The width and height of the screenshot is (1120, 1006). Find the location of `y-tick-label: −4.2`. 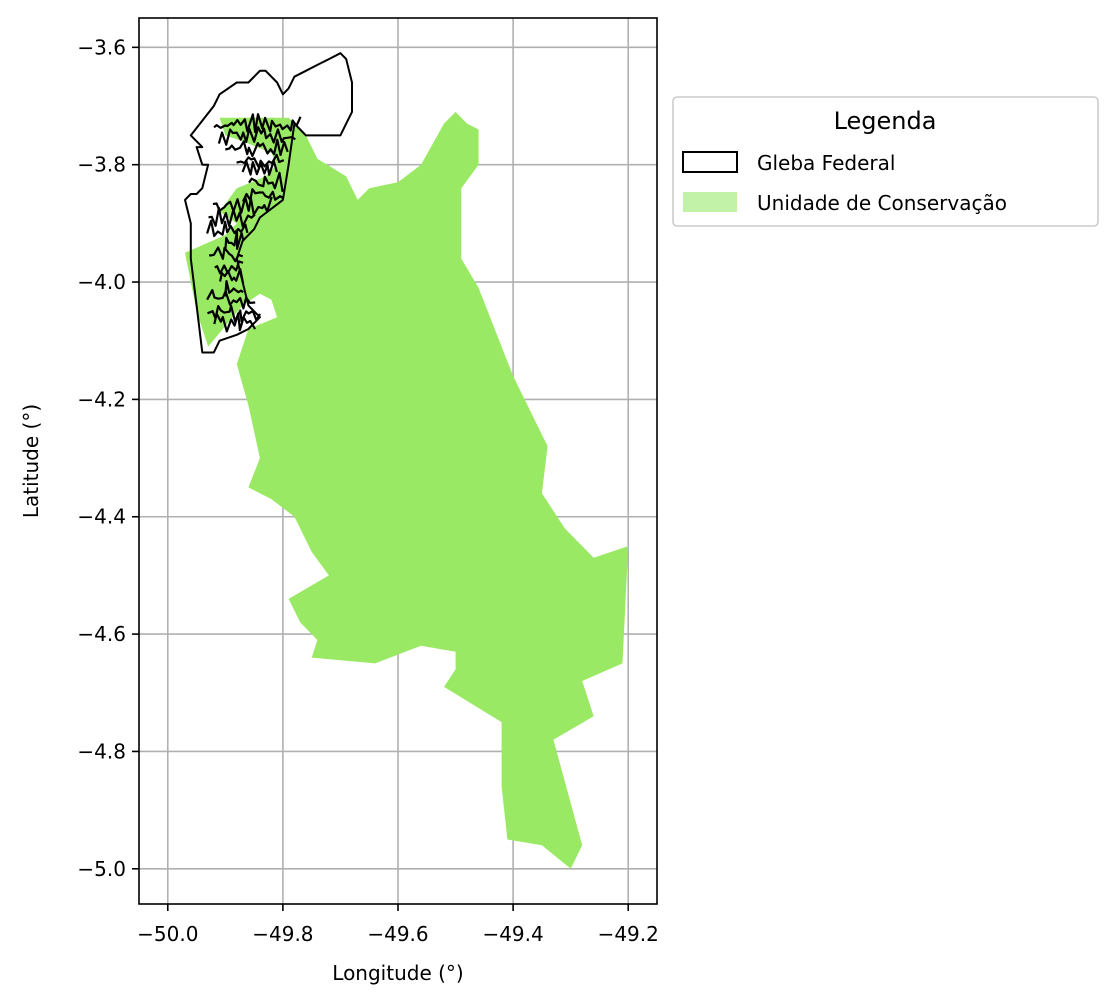

y-tick-label: −4.2 is located at coordinates (101, 399).